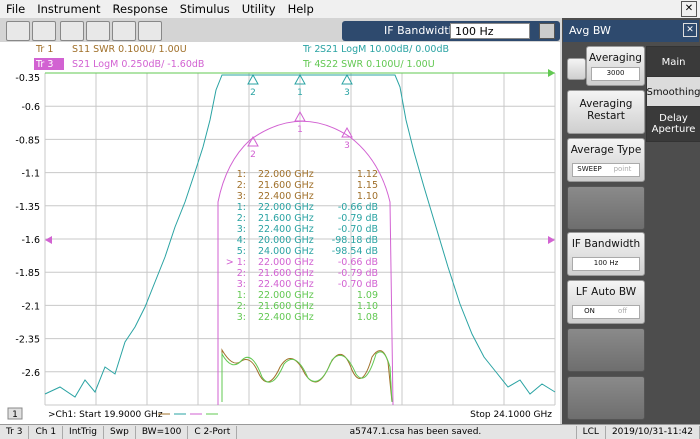 This screenshot has width=700, height=439. What do you see at coordinates (490, 31) in the screenshot?
I see `field-input: 100 Hz` at bounding box center [490, 31].